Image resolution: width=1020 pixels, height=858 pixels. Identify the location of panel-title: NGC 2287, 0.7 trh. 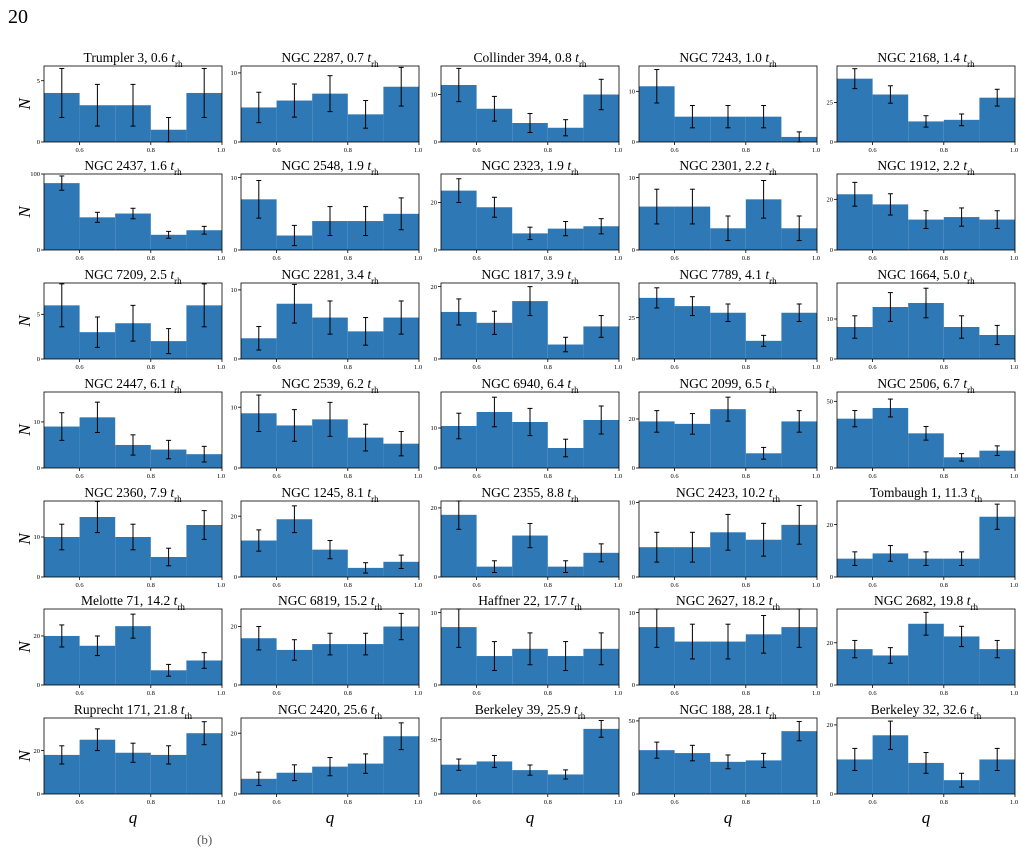
(330, 59).